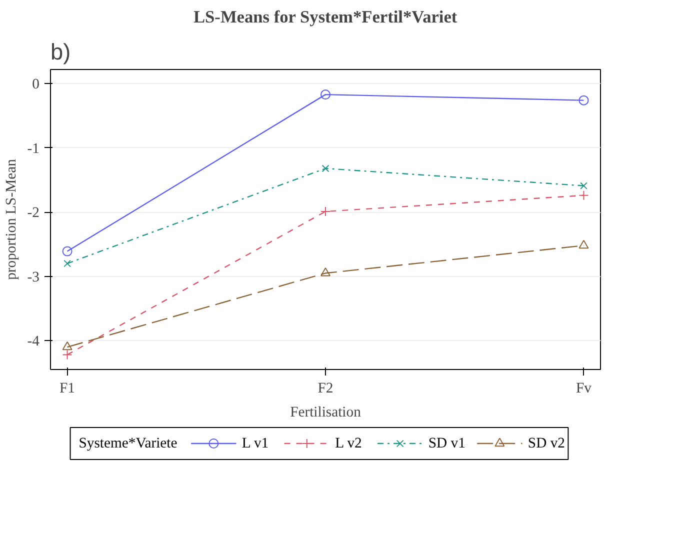  What do you see at coordinates (326, 388) in the screenshot?
I see `x-tick-label: F2` at bounding box center [326, 388].